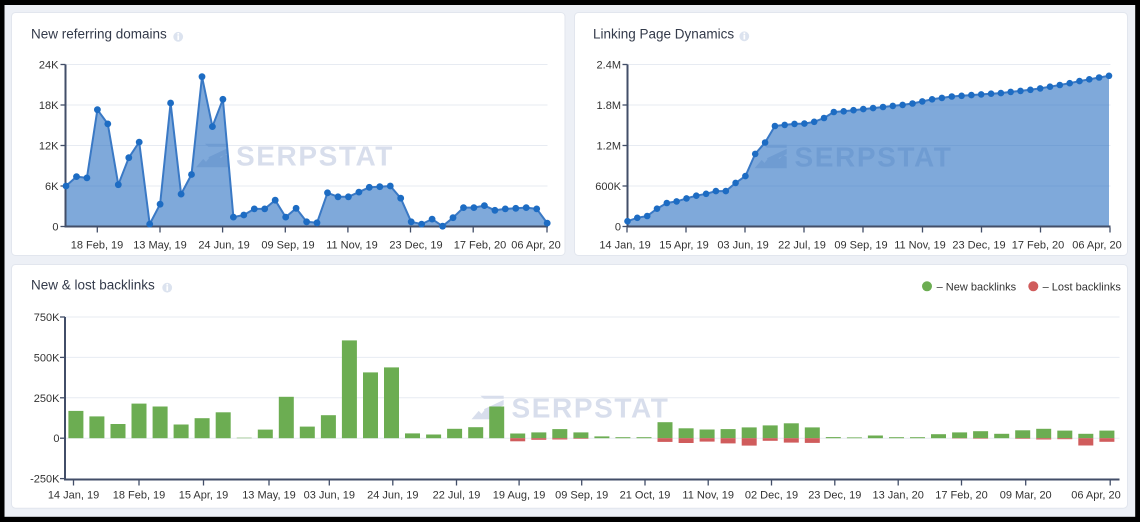  Describe the element at coordinates (1026, 496) in the screenshot. I see `svg-text: 09 Mar, 20` at that location.